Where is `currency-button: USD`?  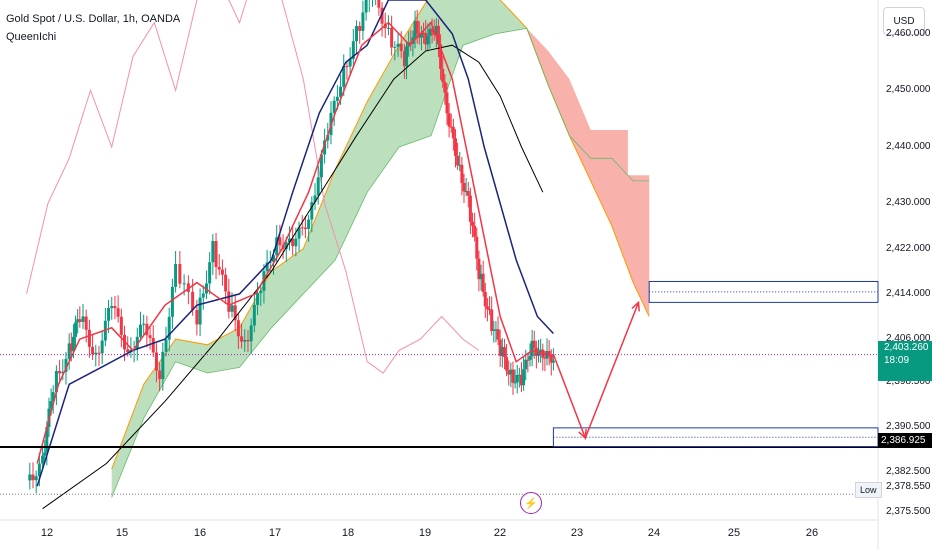 currency-button: USD is located at coordinates (904, 21).